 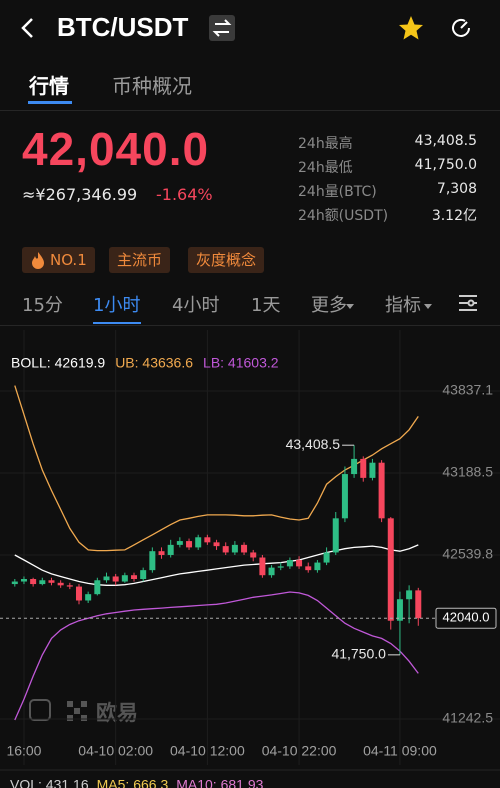 I want to click on cny-price: ≈¥267,346.99, so click(x=80, y=194).